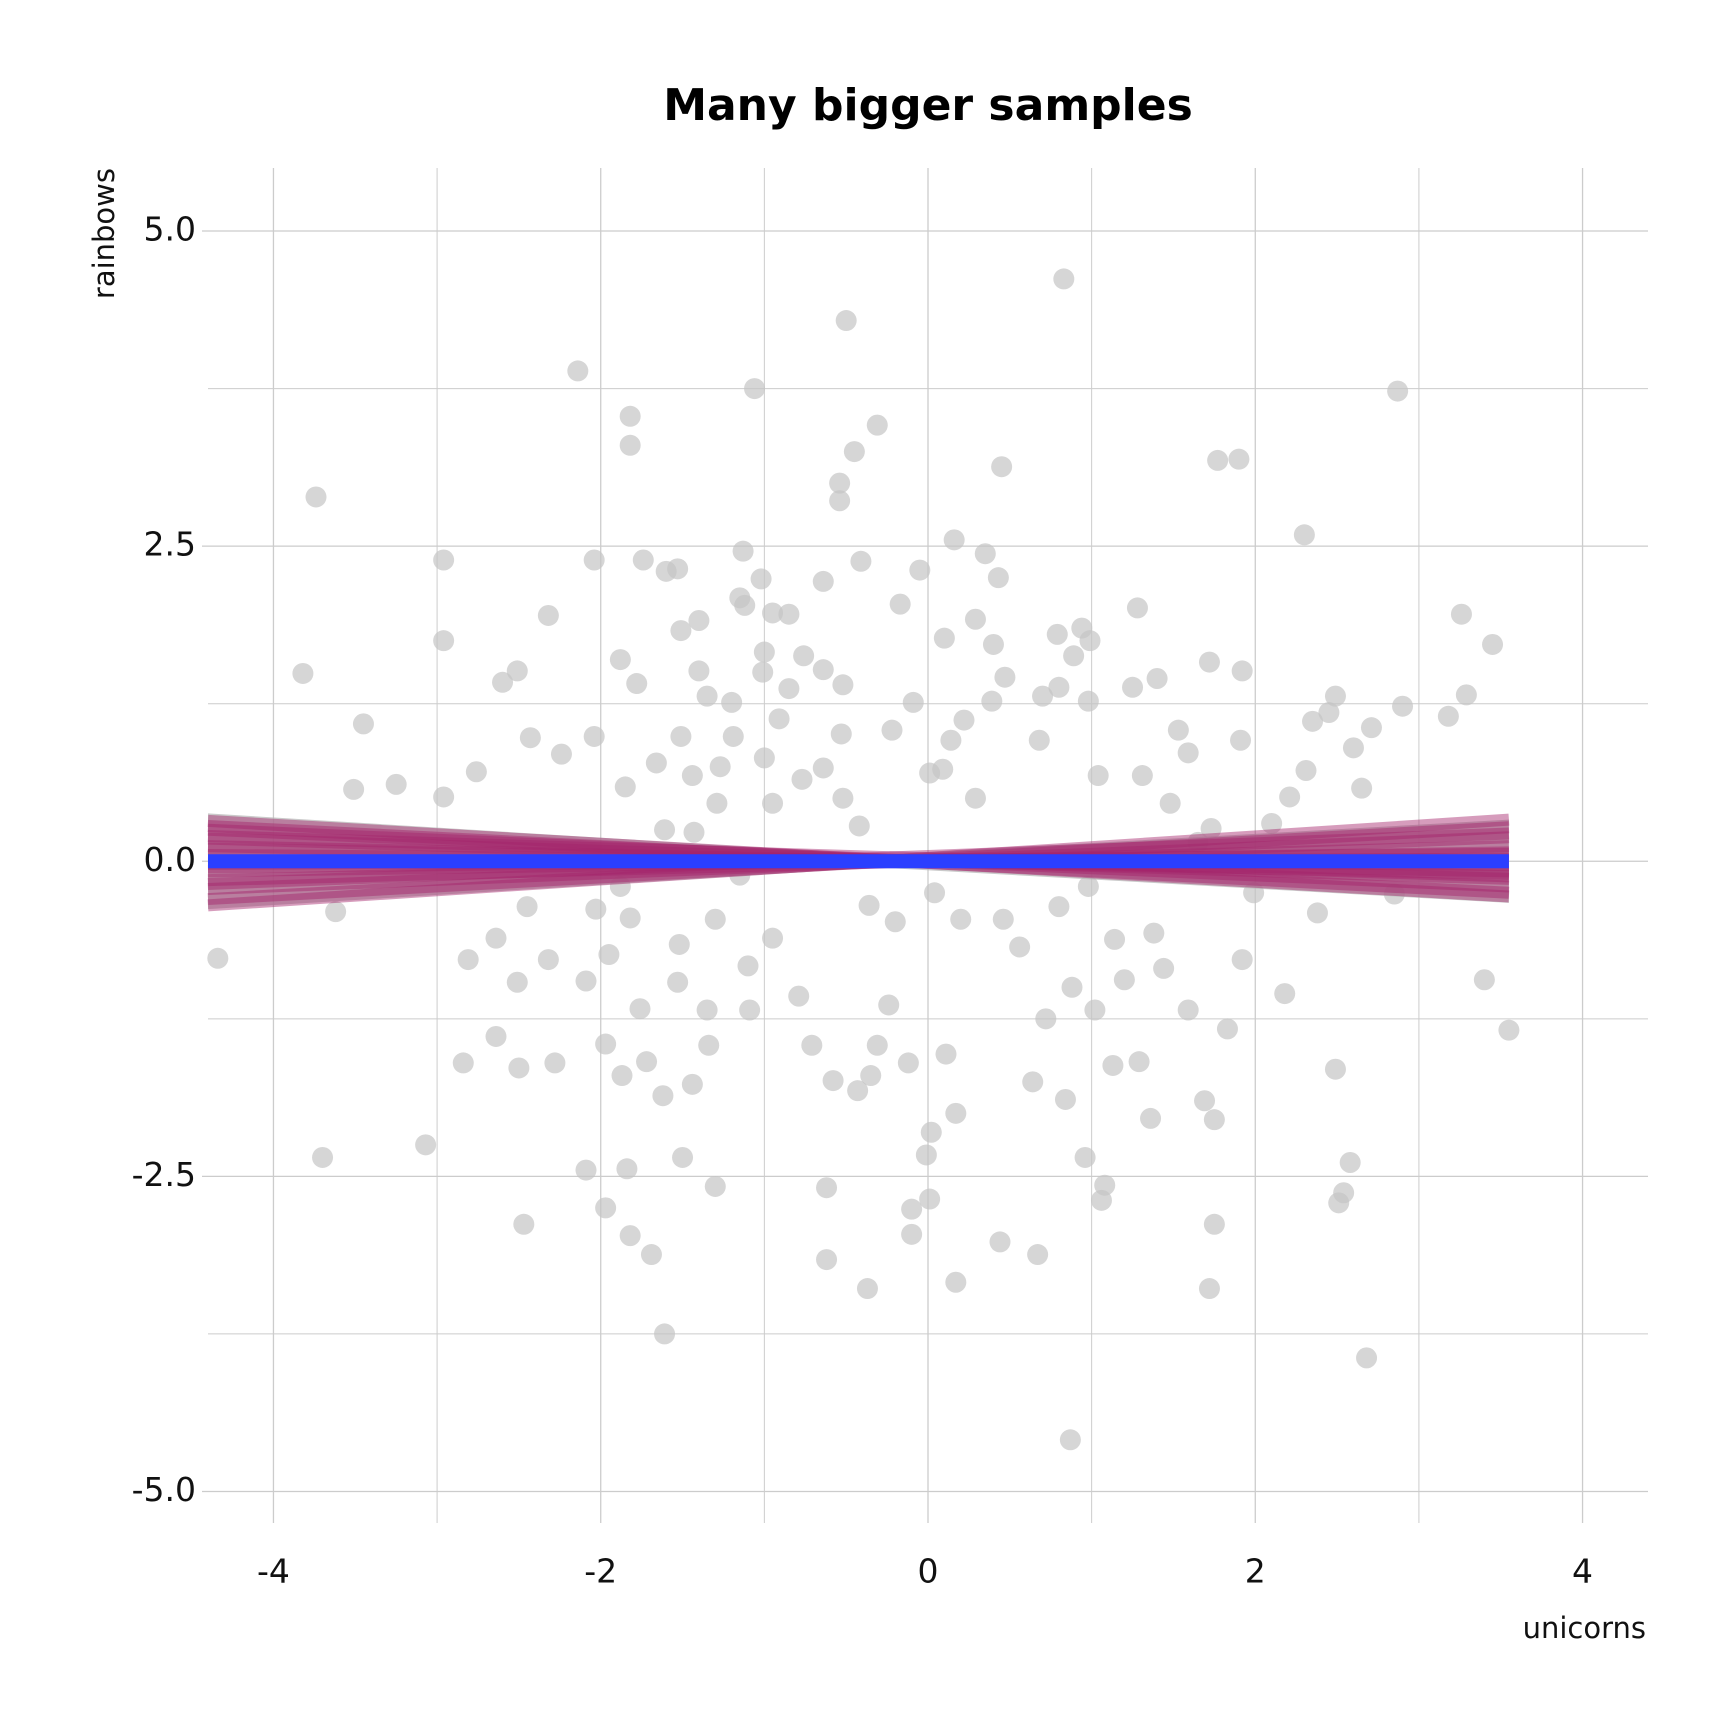 Image resolution: width=1728 pixels, height=1728 pixels. What do you see at coordinates (928, 1571) in the screenshot?
I see `x-tick-label: 0` at bounding box center [928, 1571].